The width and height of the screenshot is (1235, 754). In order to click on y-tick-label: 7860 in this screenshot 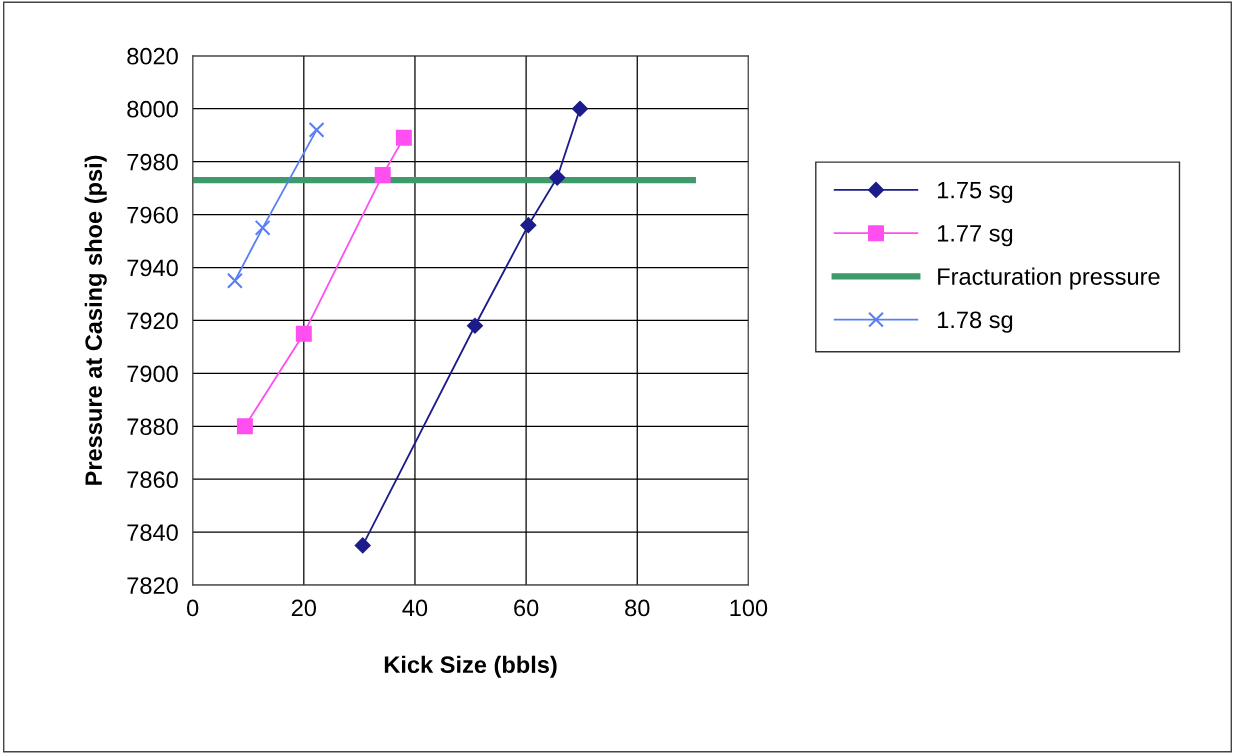, I will do `click(152, 480)`.